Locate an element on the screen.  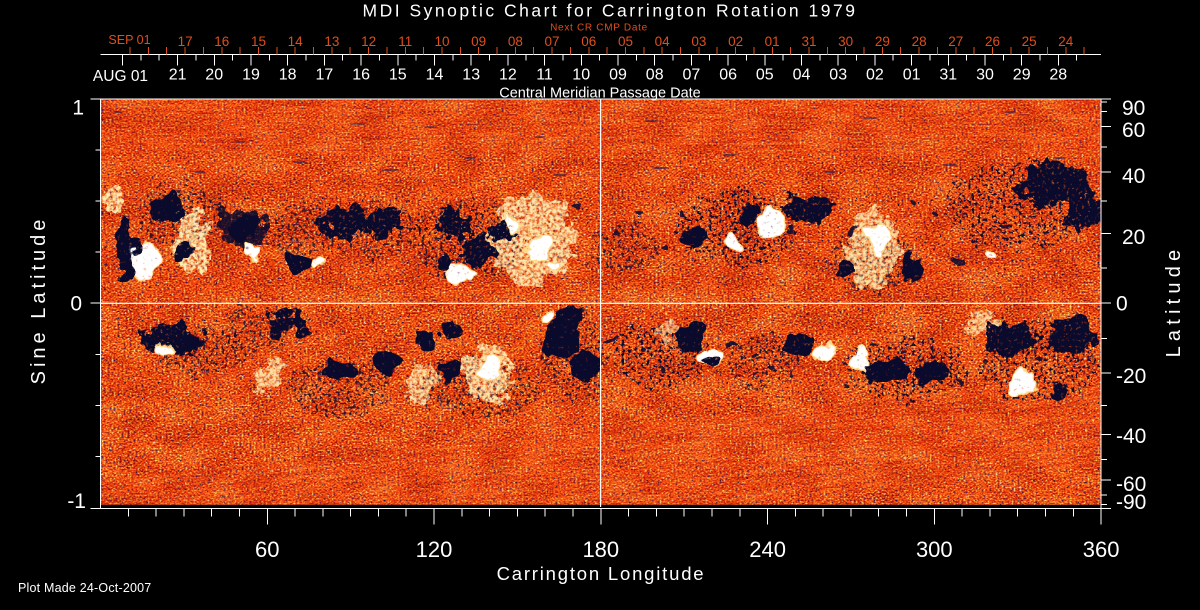
svg-text: 90 is located at coordinates (1133, 108).